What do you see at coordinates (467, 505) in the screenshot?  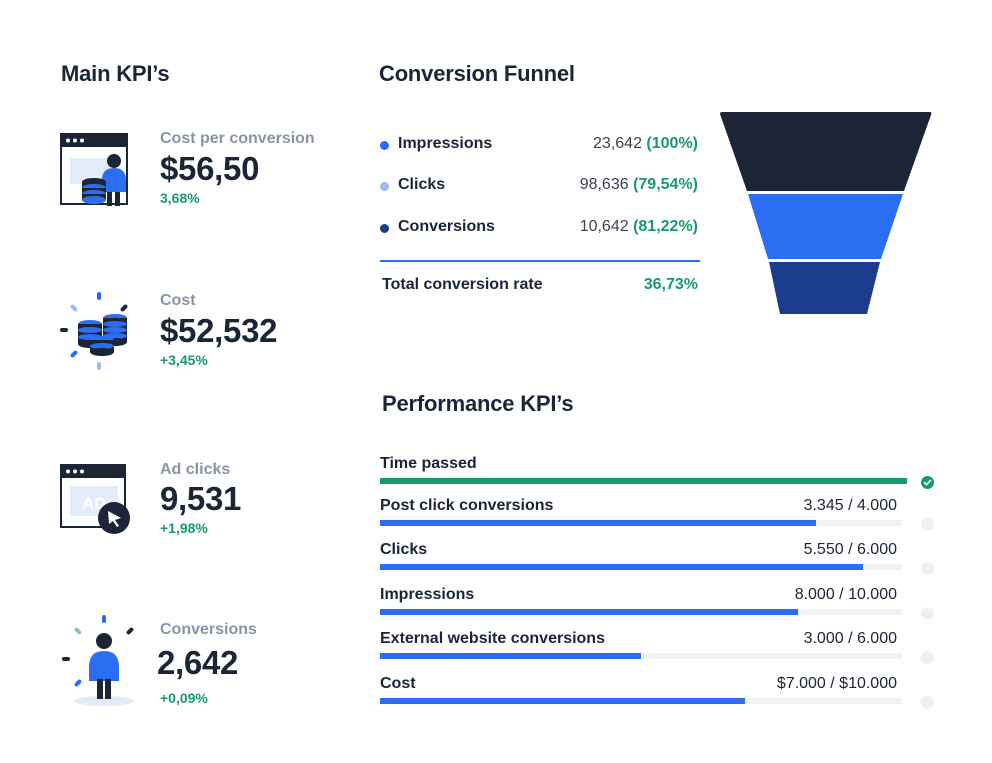 I see `perf-label: Post click conversions` at bounding box center [467, 505].